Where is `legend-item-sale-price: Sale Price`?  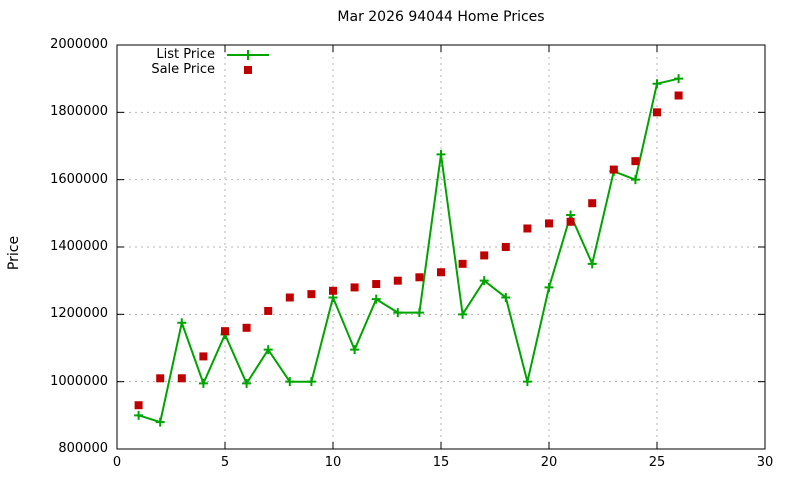
legend-item-sale-price: Sale Price is located at coordinates (195, 69).